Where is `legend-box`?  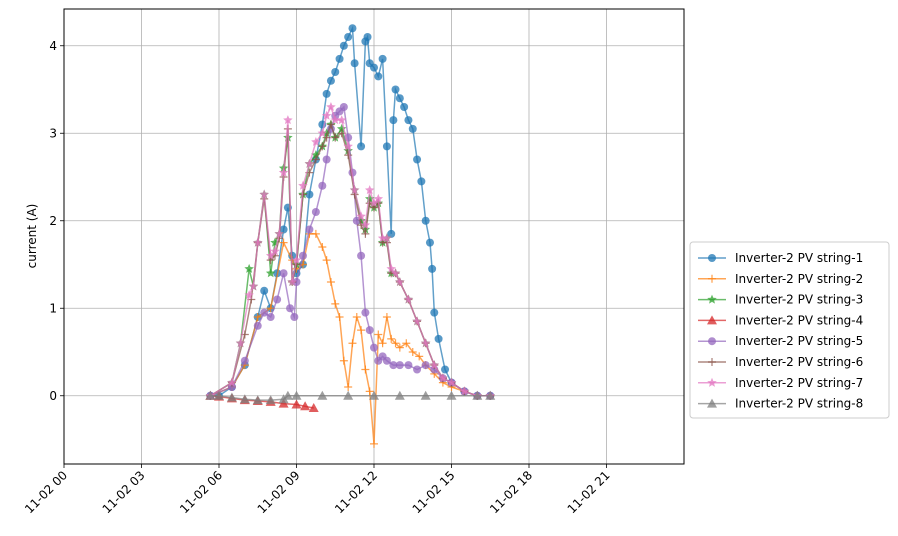
legend-box is located at coordinates (789, 330).